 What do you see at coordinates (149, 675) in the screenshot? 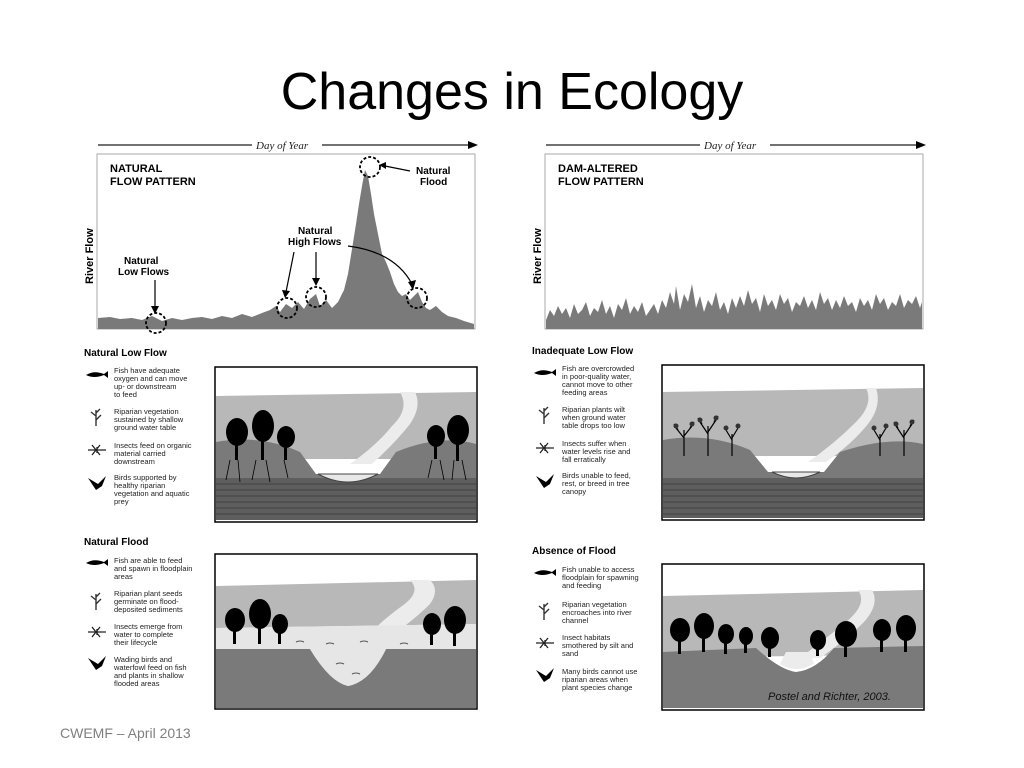
I see `legend-text: and plants in shallow` at bounding box center [149, 675].